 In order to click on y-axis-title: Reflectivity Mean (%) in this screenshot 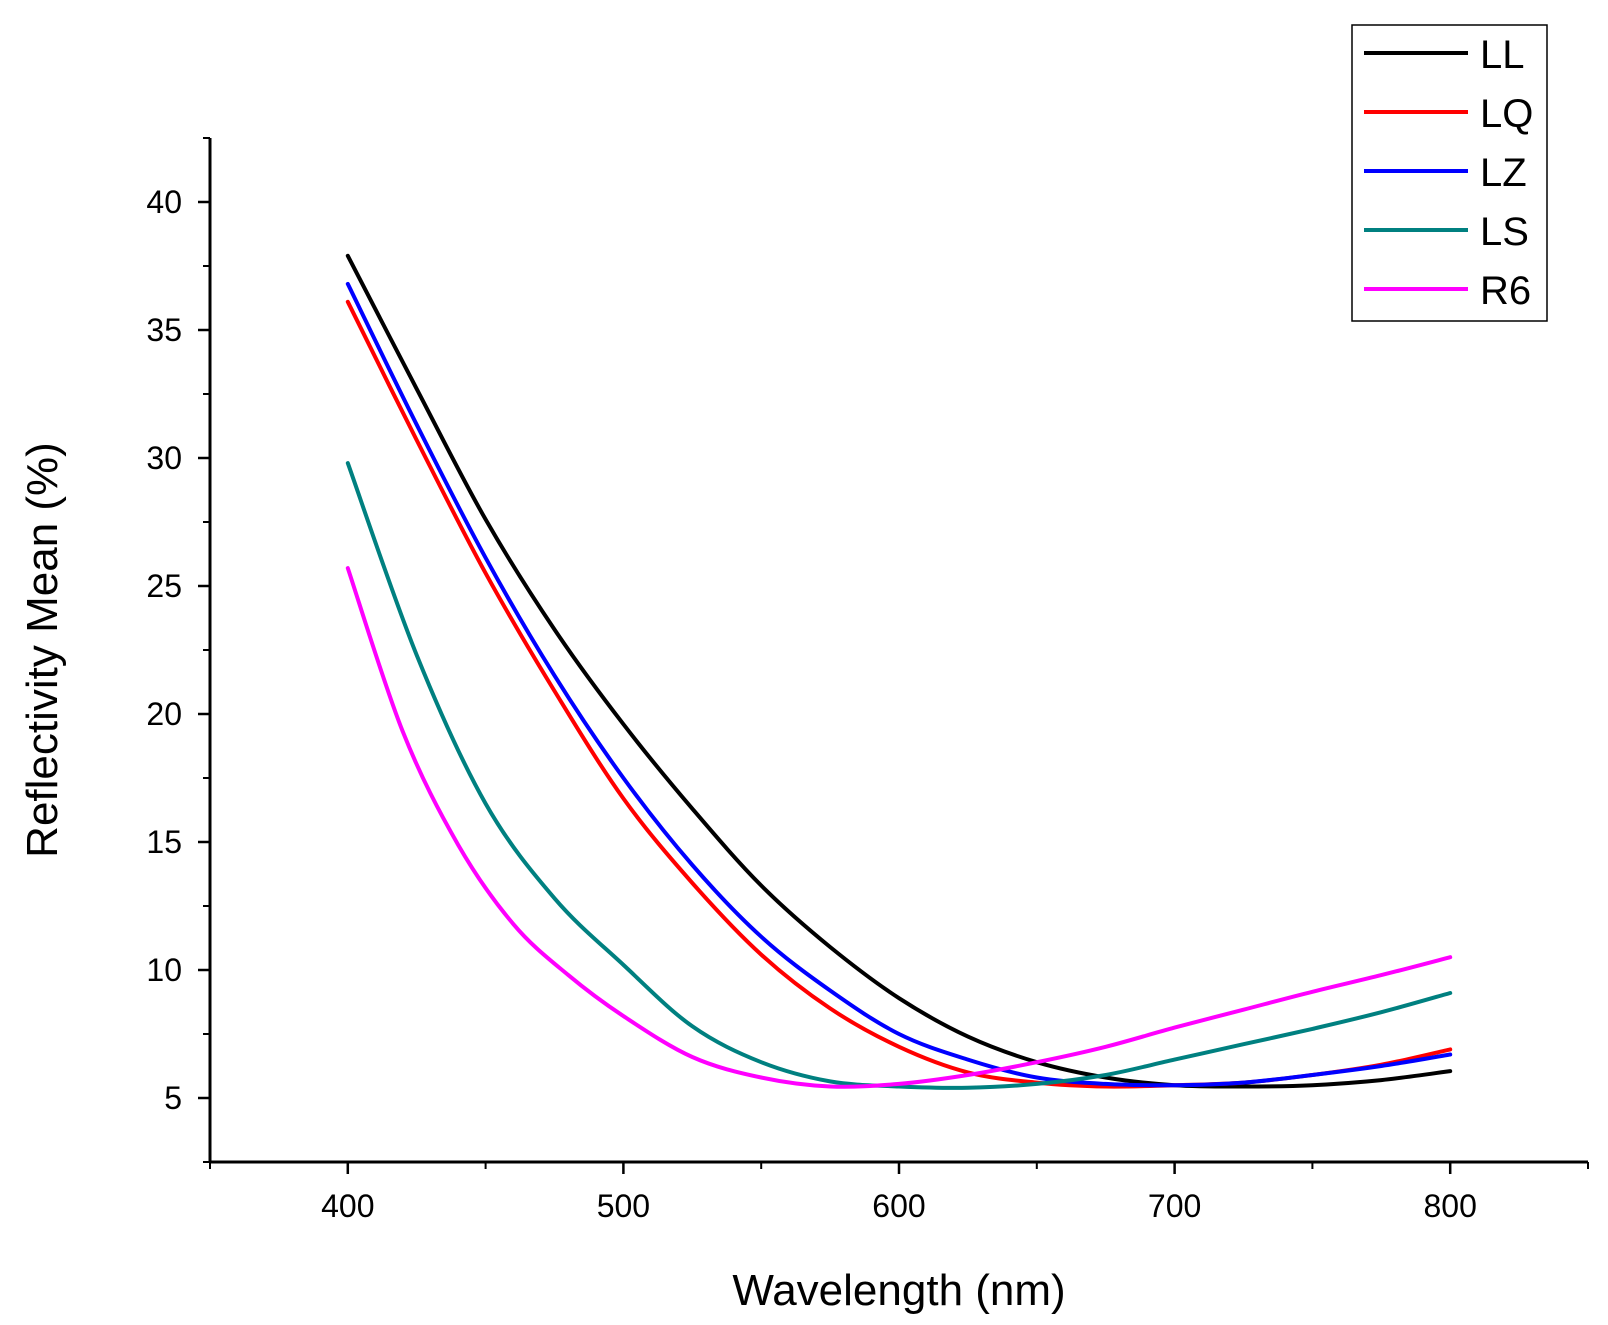, I will do `click(42, 650)`.